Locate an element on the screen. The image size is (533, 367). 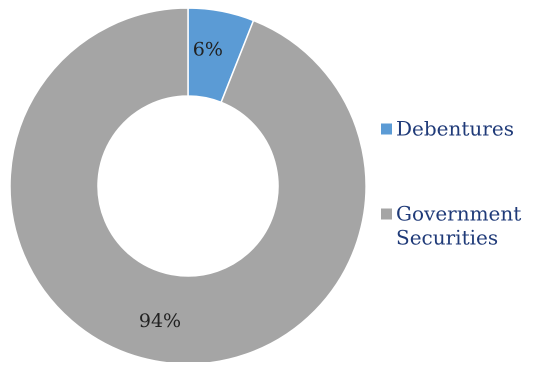
legend-label-government-securities-line-2: Securities is located at coordinates (447, 238).